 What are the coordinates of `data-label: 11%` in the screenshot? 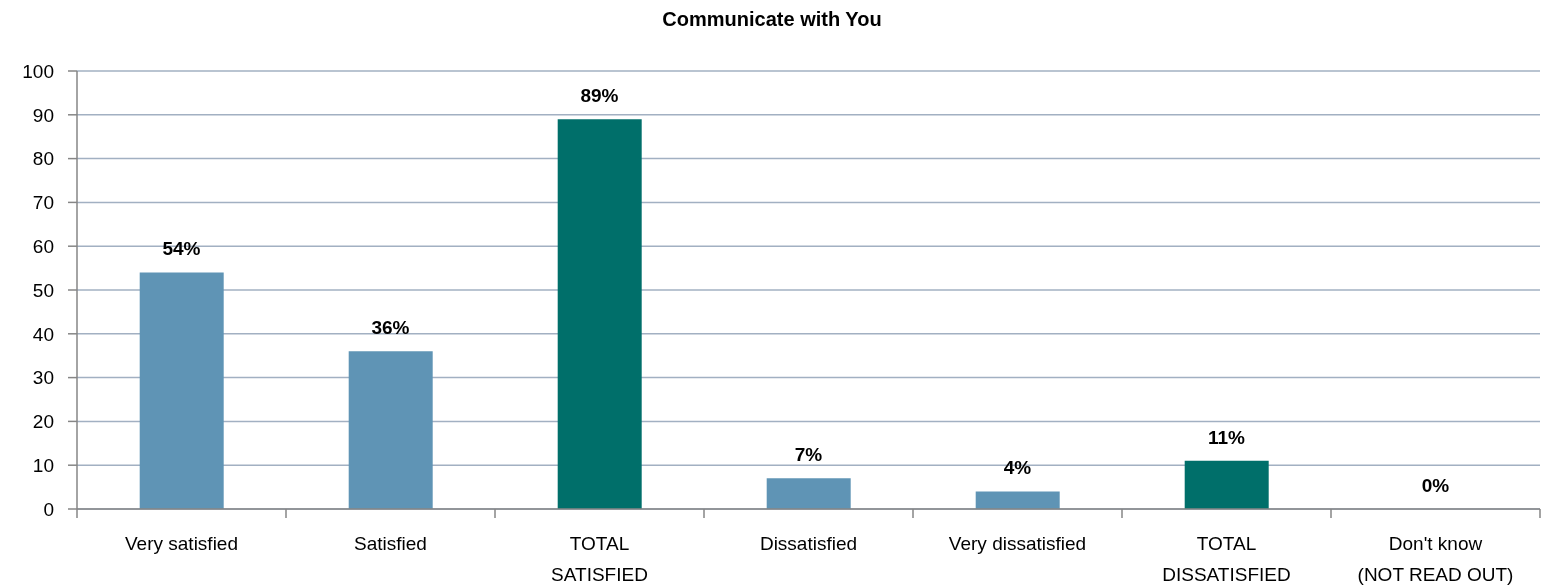 It's located at (1227, 437).